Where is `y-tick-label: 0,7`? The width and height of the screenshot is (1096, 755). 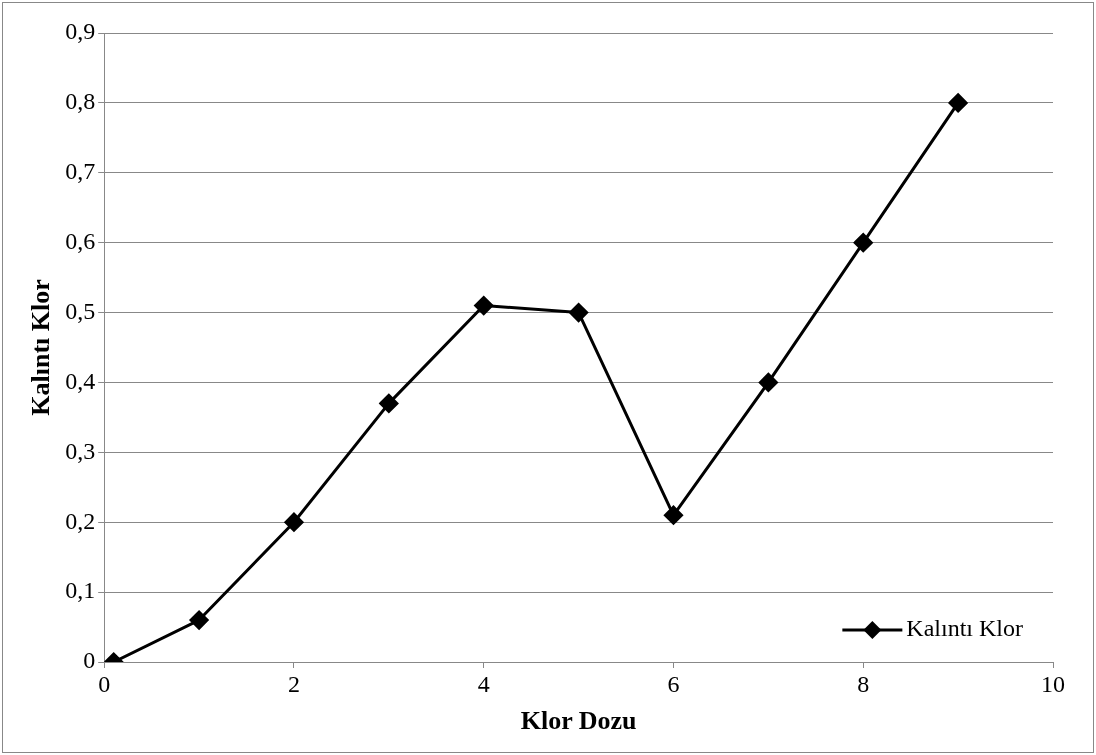 y-tick-label: 0,7 is located at coordinates (80, 171).